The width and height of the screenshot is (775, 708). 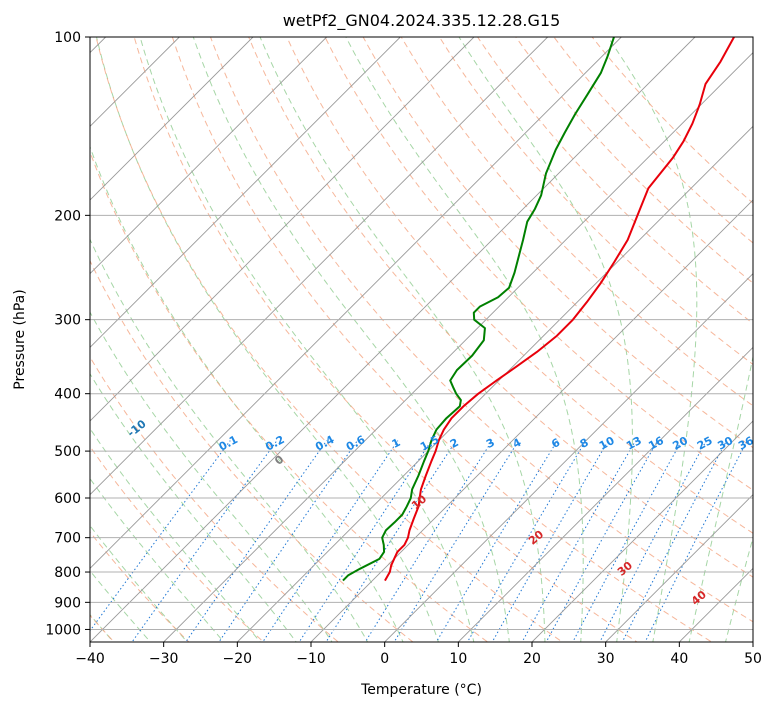 I want to click on x-tick-label: 0, so click(x=384, y=659).